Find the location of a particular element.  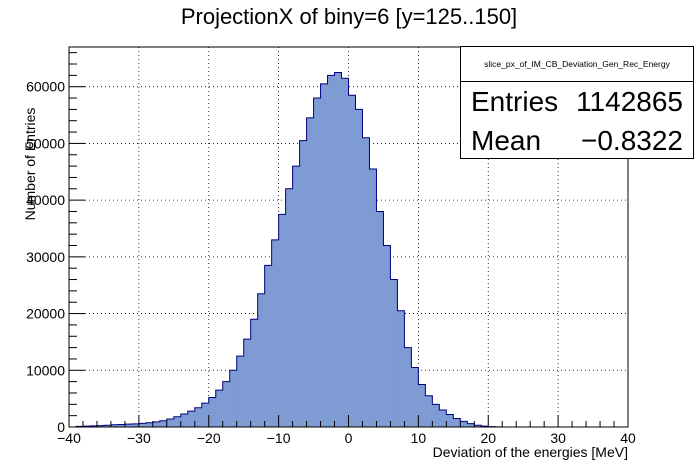

x-tick-label: 30 is located at coordinates (558, 438).